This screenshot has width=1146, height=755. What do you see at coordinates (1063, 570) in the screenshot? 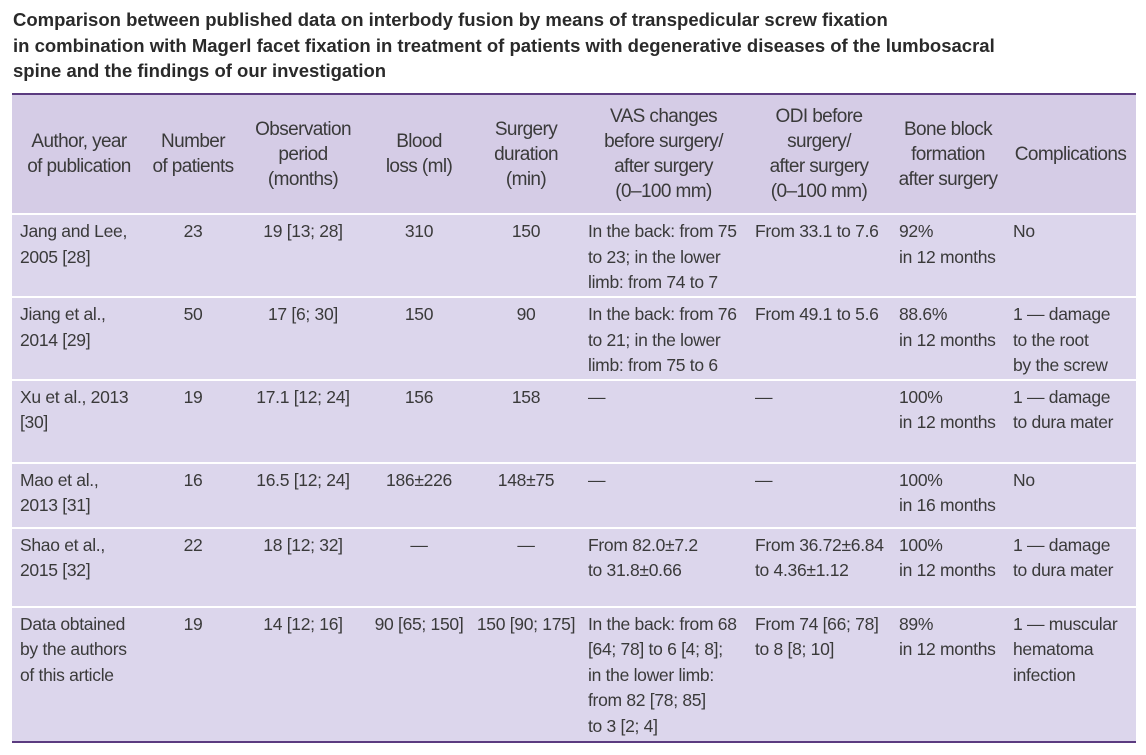
I see `cell-line: to dura mater` at bounding box center [1063, 570].